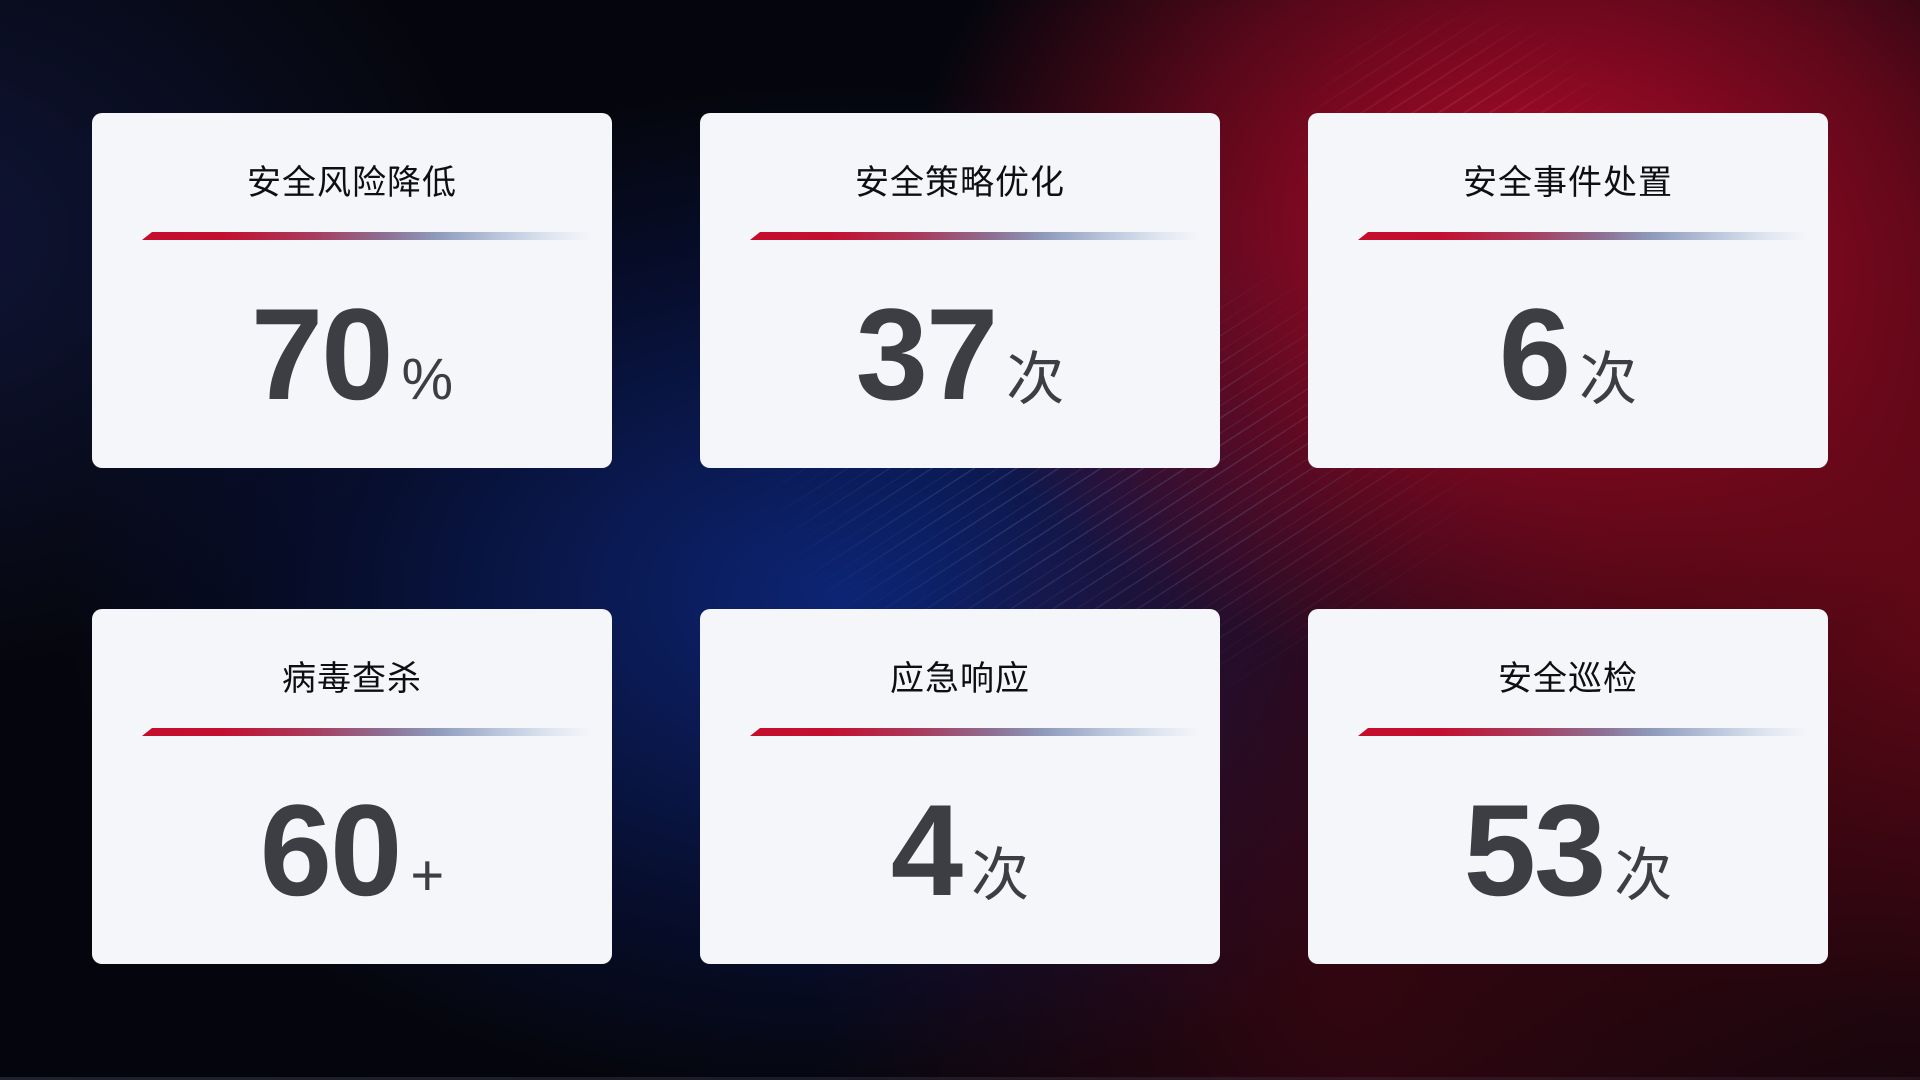  I want to click on stat-card-policy-optimization: 安全策略优化 37 次, so click(960, 290).